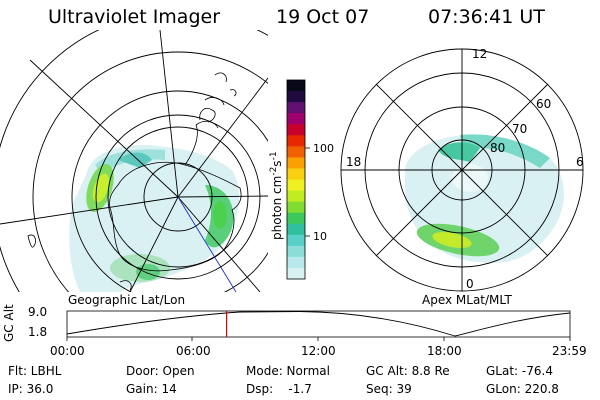 The image size is (600, 400). I want to click on altitude-ylabel: GC Alt, so click(9, 323).